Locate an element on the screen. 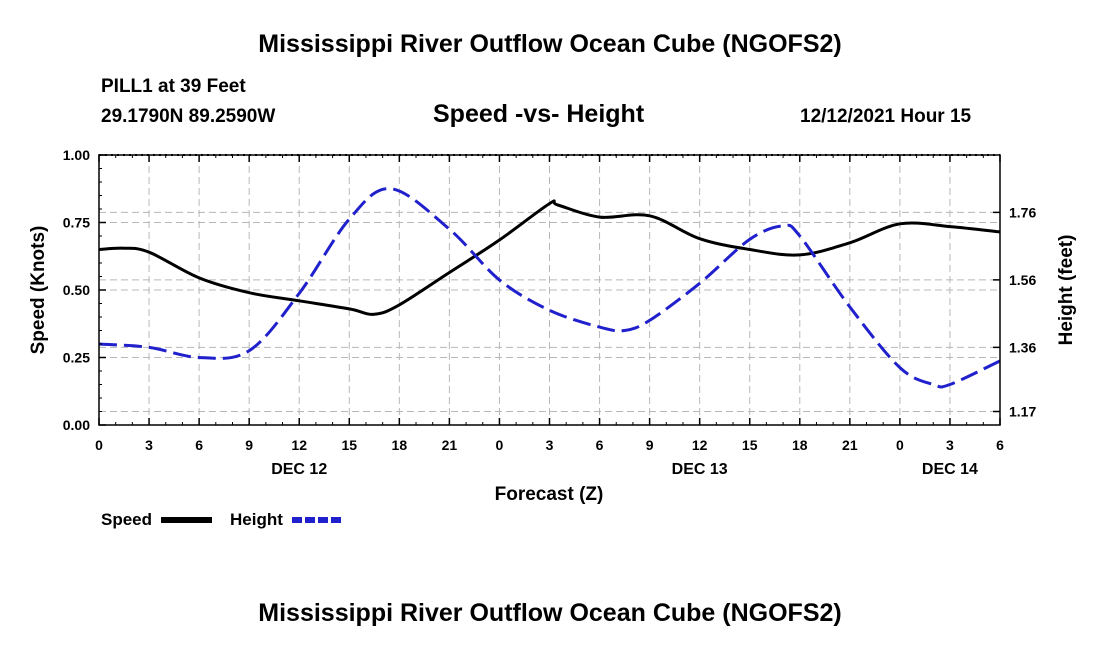 The width and height of the screenshot is (1100, 650). y2-tick-label: 1.36 is located at coordinates (1022, 347).